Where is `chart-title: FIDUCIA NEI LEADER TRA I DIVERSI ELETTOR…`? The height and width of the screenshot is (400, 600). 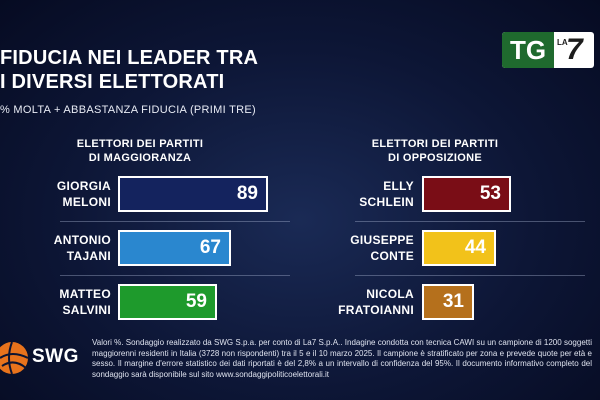 chart-title: FIDUCIA NEI LEADER TRA I DIVERSI ELETTOR… is located at coordinates (129, 70).